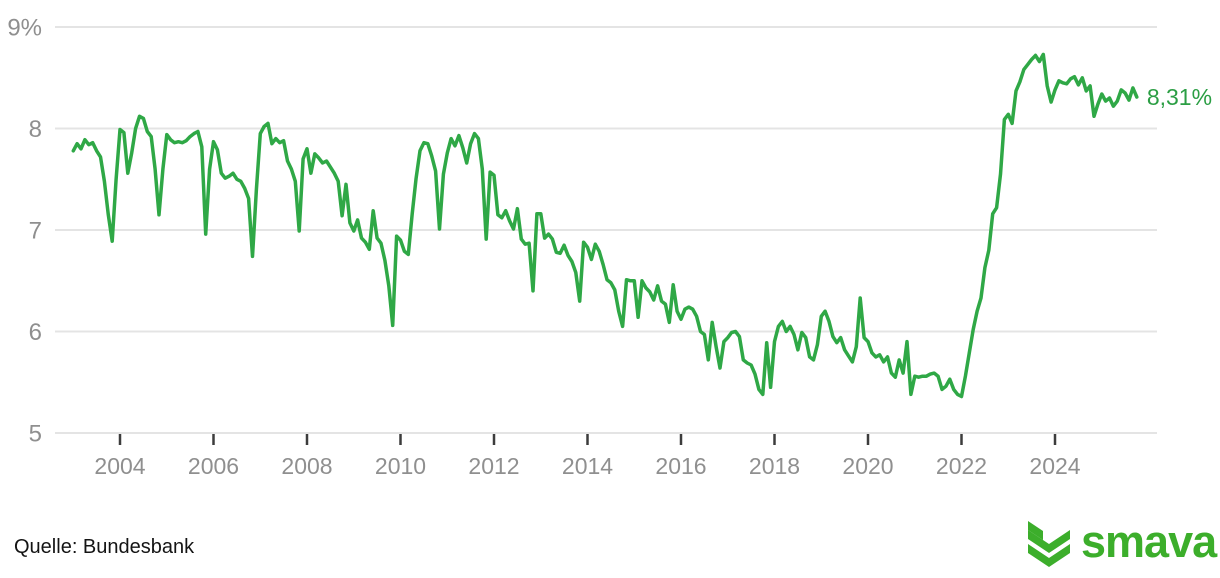 The image size is (1220, 578). Describe the element at coordinates (1149, 541) in the screenshot. I see `smava-logo-text: smava` at that location.